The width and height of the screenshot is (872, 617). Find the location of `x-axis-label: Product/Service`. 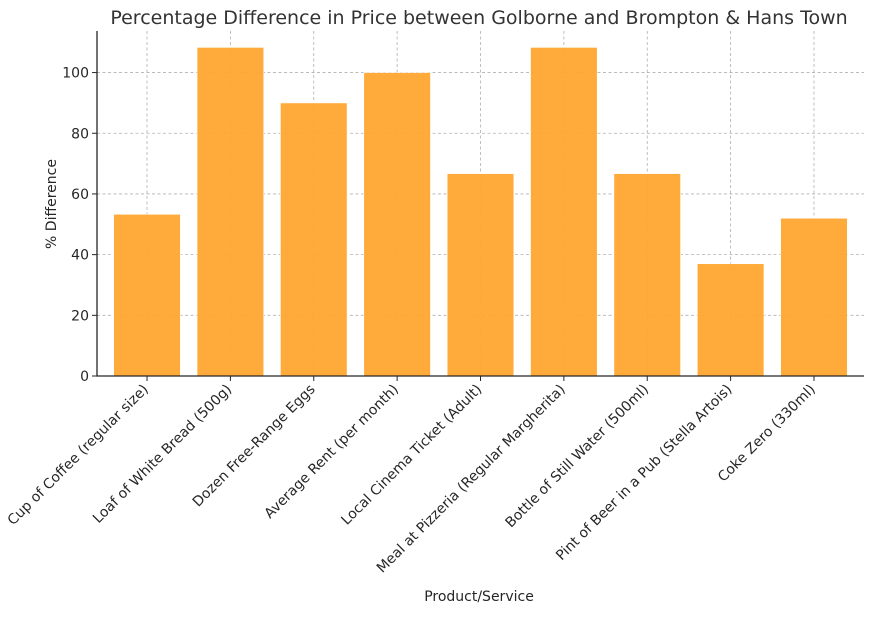

x-axis-label: Product/Service is located at coordinates (479, 597).